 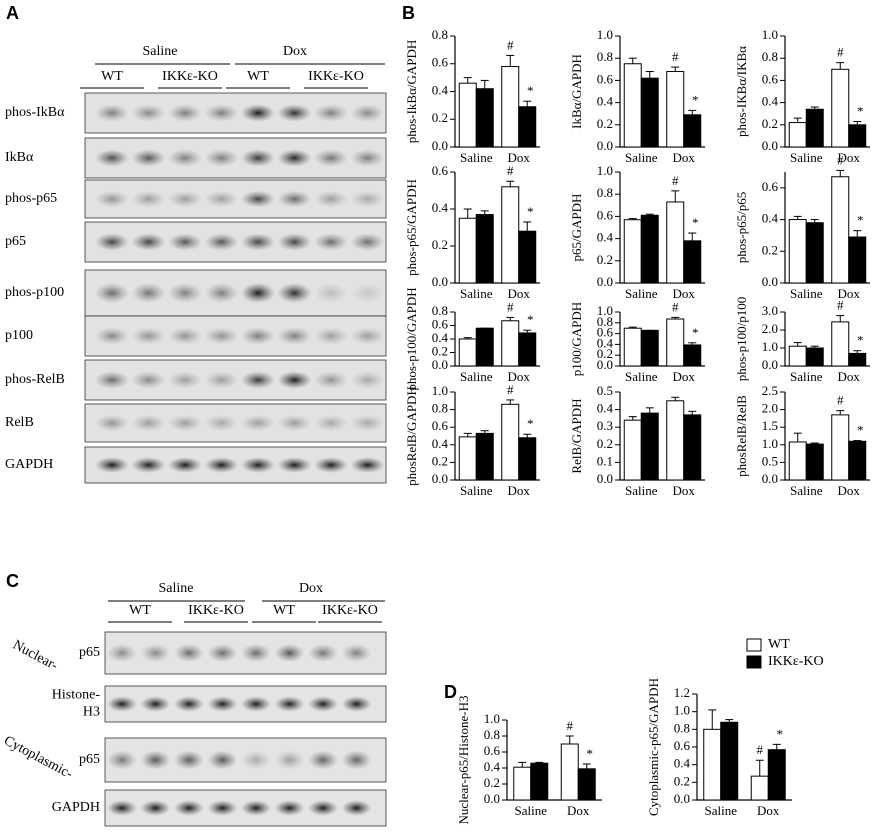 I want to click on side-label: Cytoplasmic-, so click(x=38, y=757).